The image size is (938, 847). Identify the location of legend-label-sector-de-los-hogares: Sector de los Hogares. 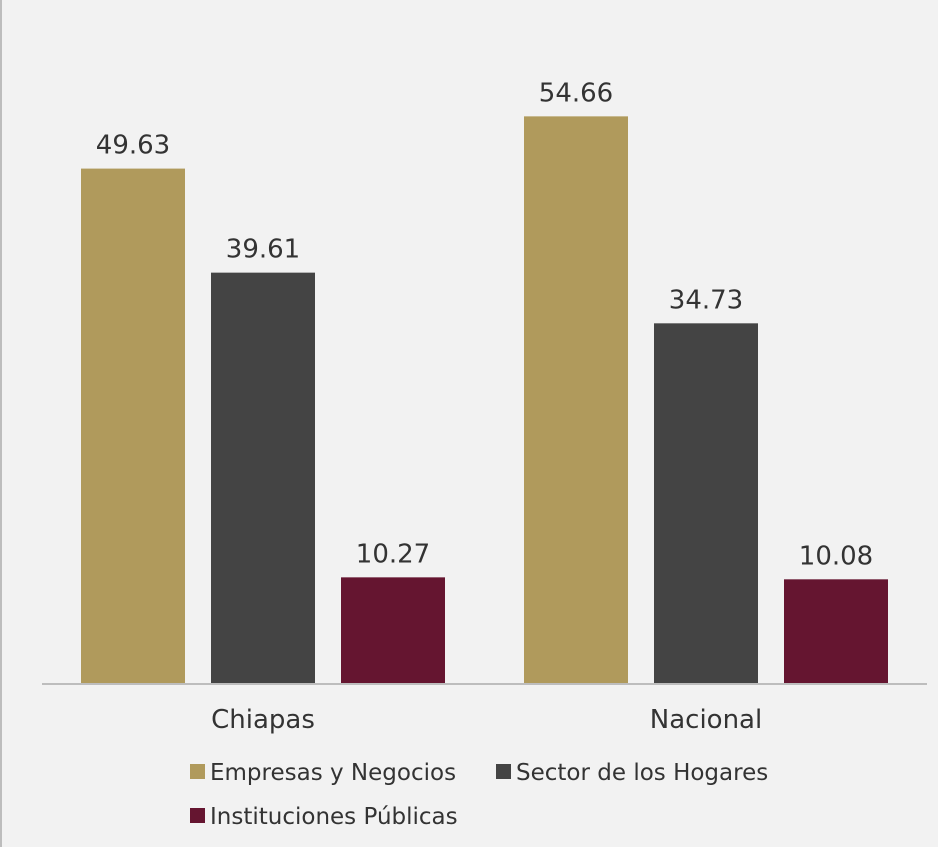
(642, 773).